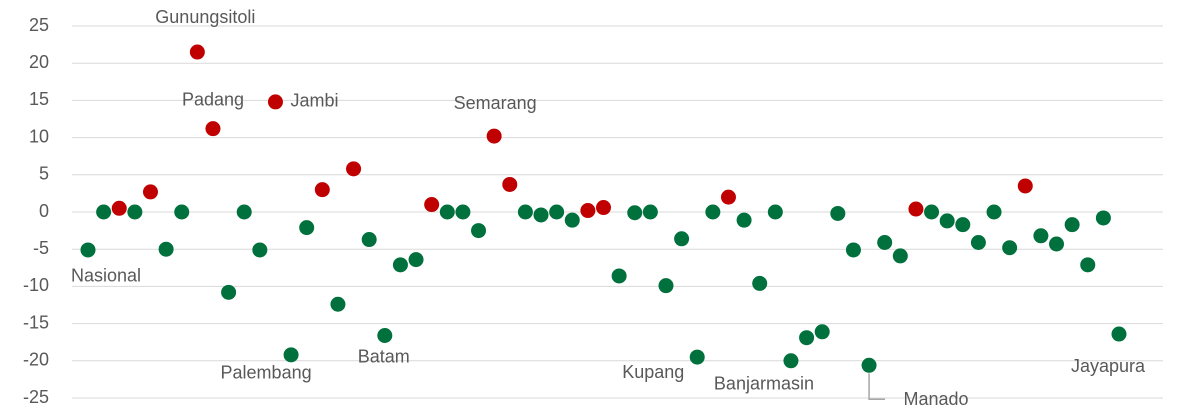  Describe the element at coordinates (44, 174) in the screenshot. I see `y-tick-label: 5` at that location.